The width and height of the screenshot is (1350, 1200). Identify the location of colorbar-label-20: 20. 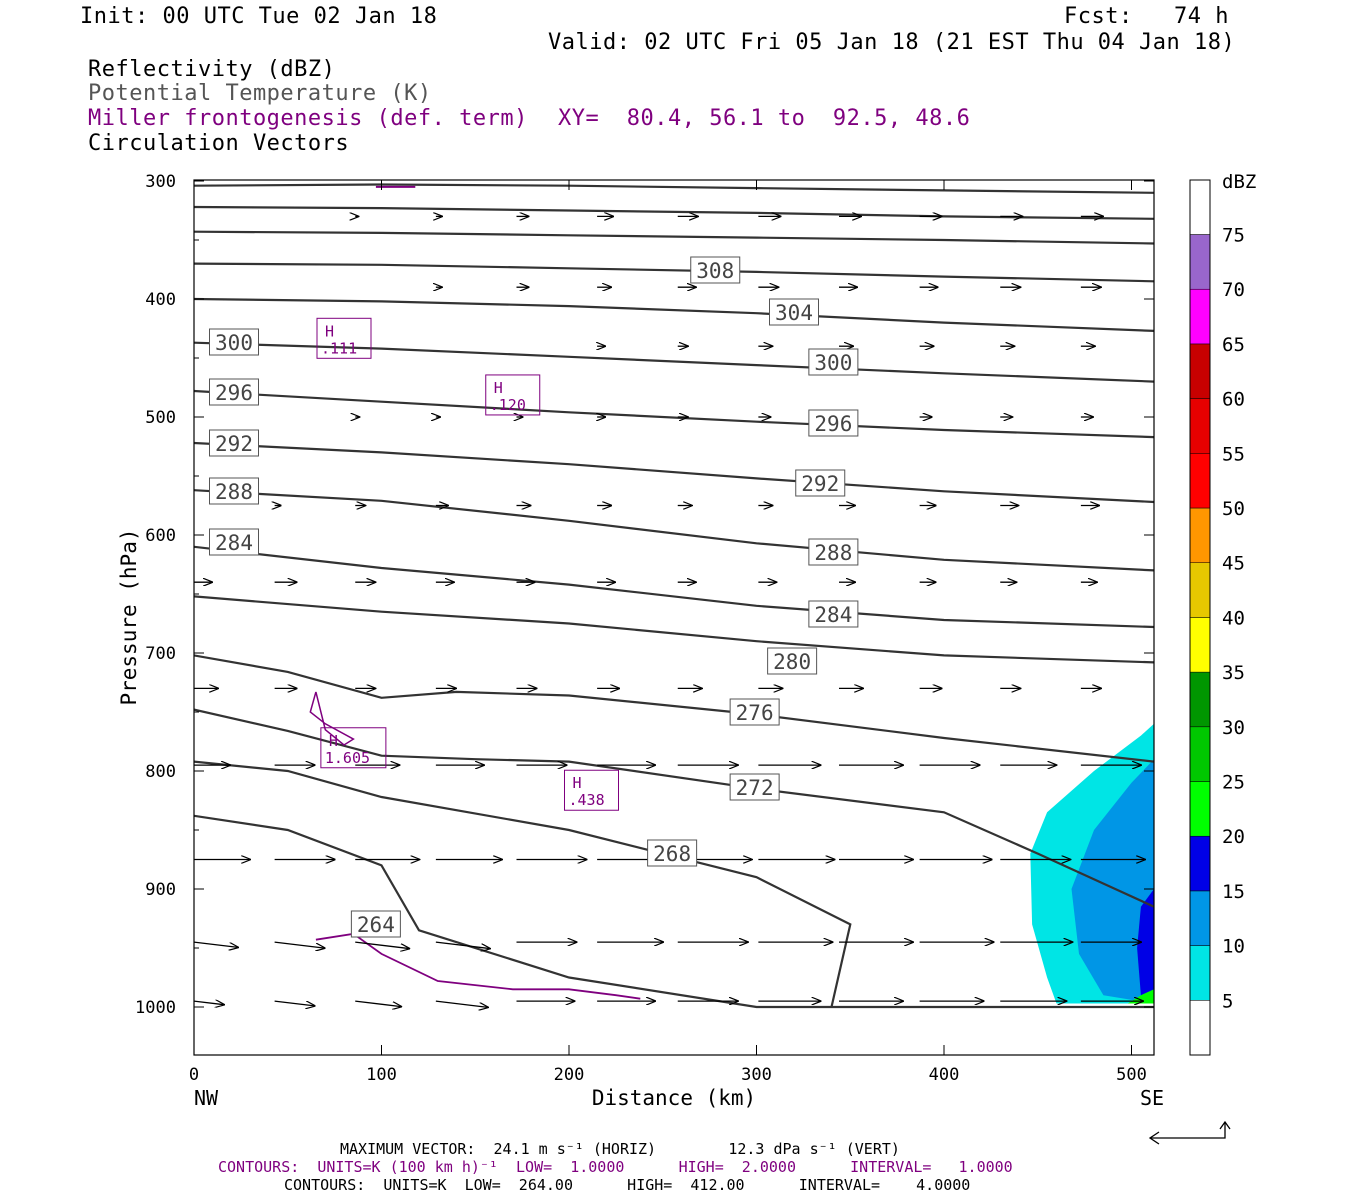
(1233, 837).